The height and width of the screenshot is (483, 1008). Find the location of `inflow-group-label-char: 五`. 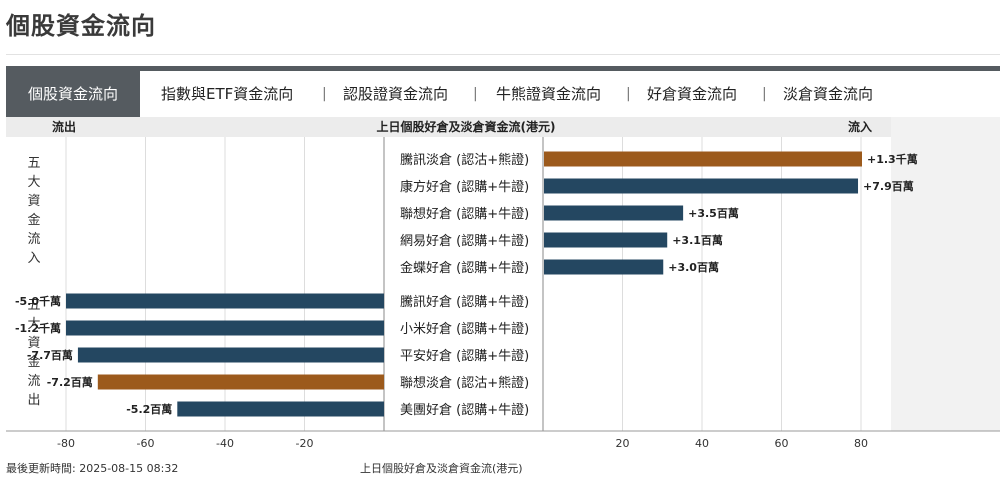

inflow-group-label-char: 五 is located at coordinates (33, 163).